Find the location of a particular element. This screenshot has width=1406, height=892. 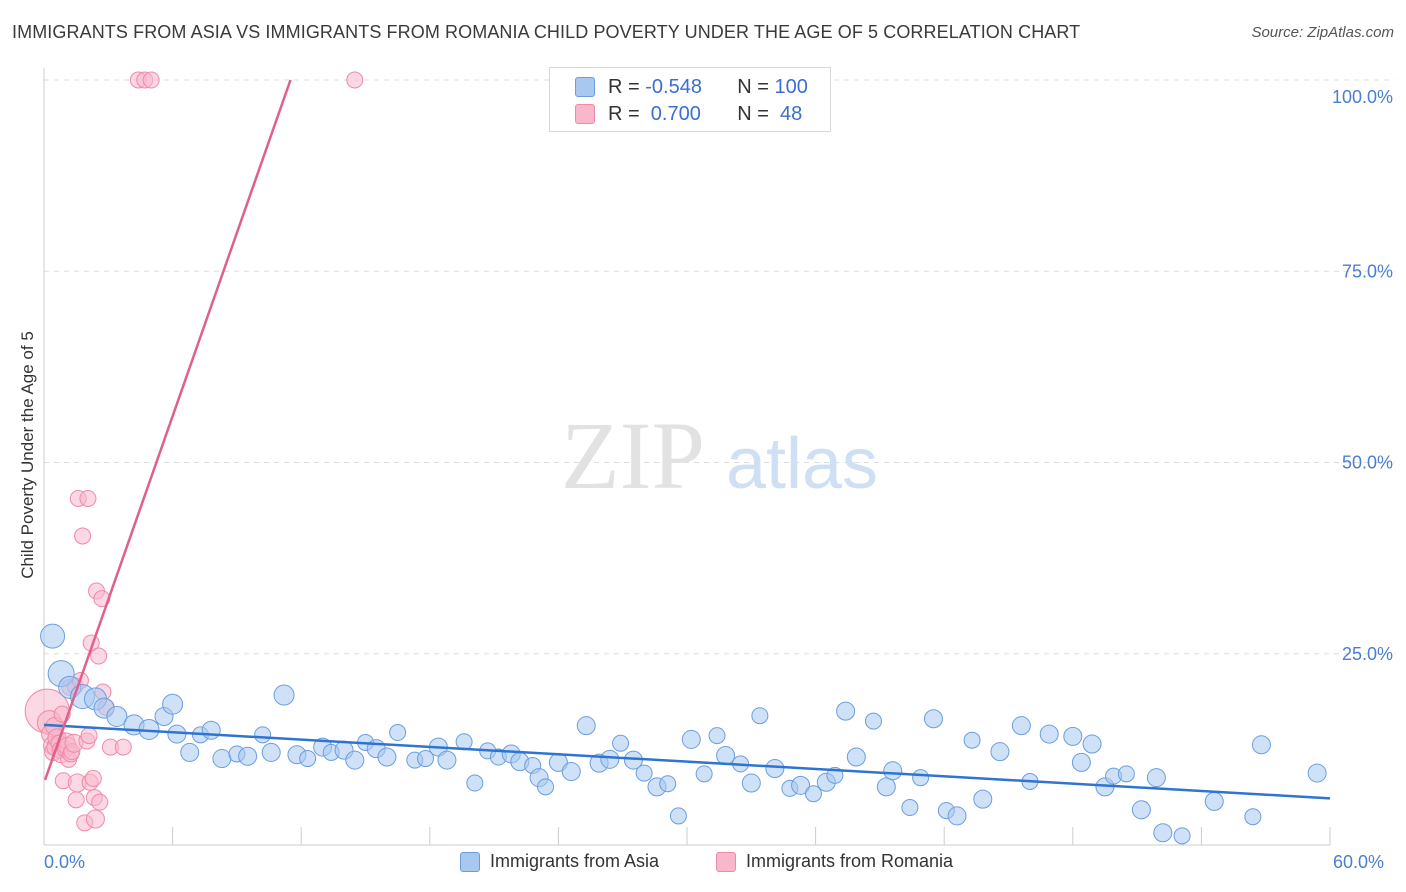

asia-legend-swatch is located at coordinates (470, 861).